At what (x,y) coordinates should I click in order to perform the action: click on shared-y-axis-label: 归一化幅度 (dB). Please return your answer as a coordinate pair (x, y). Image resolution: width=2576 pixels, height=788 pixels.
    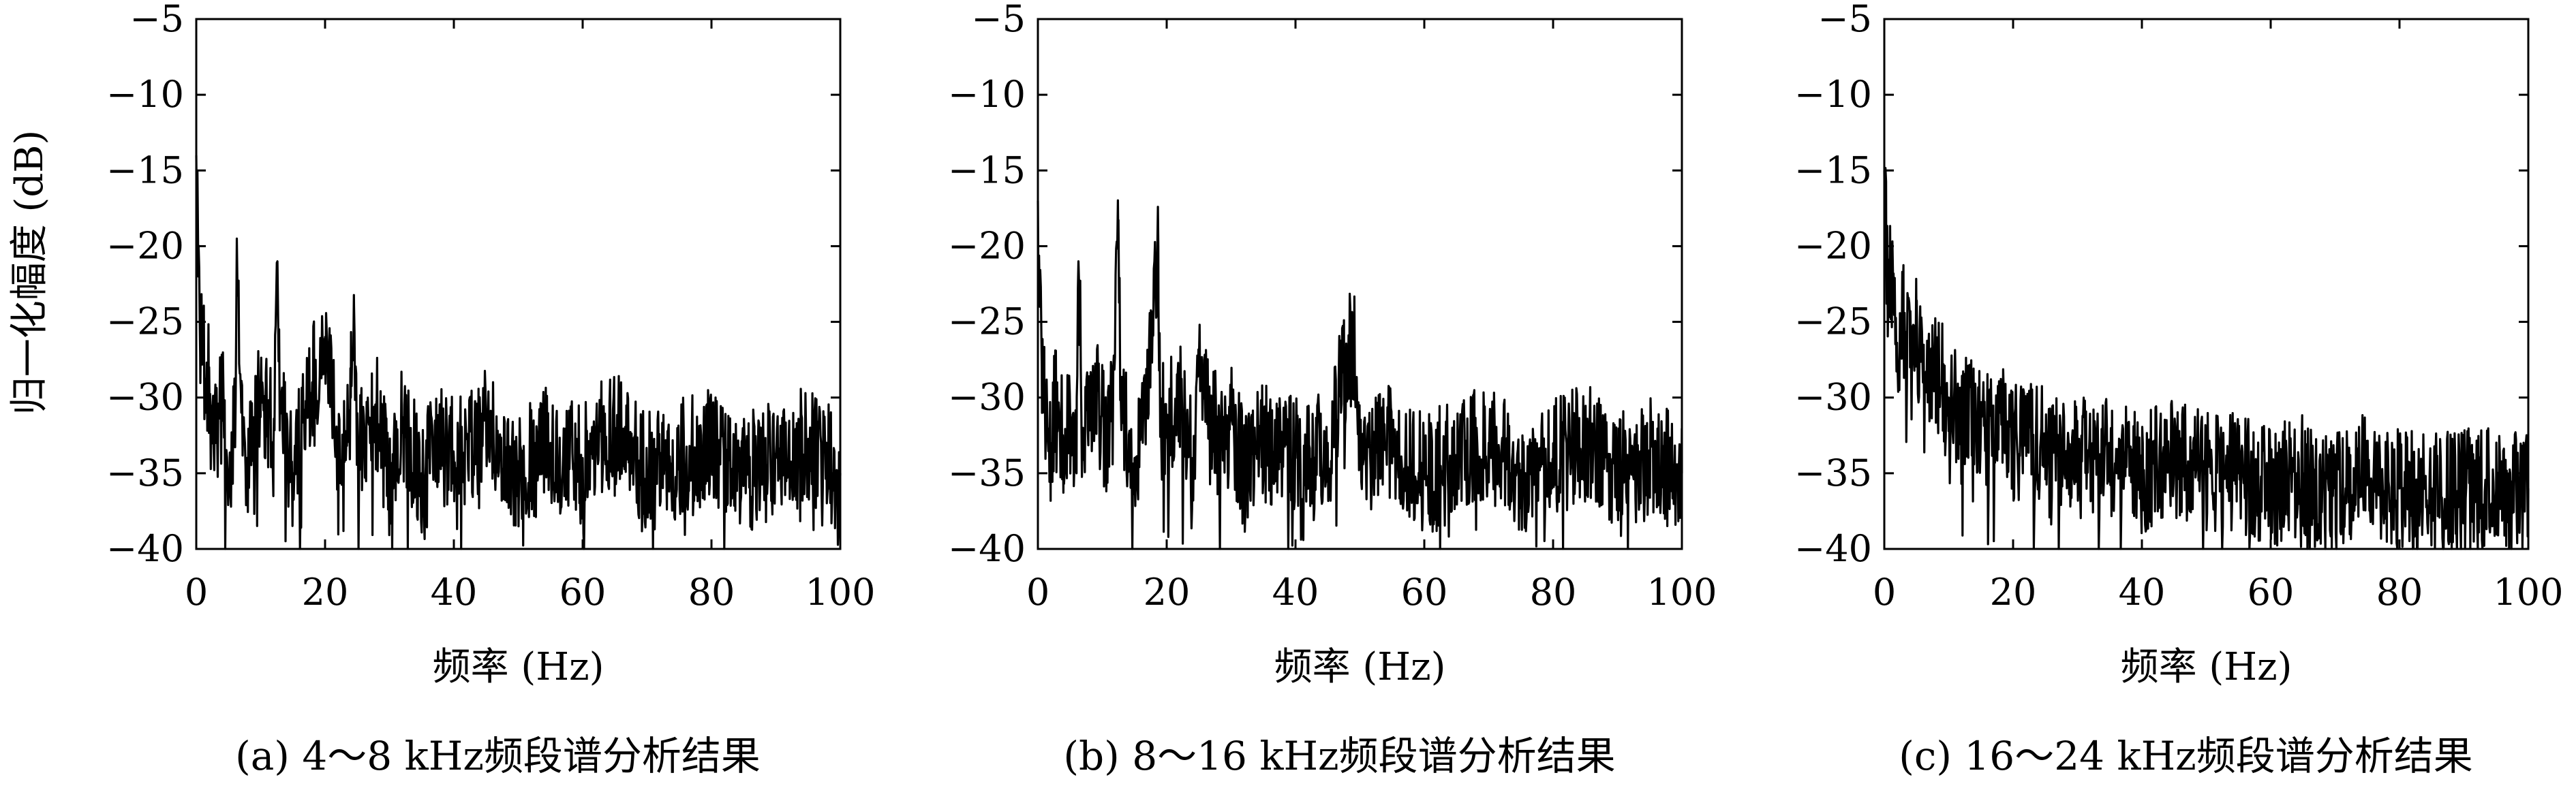
    Looking at the image, I should click on (30, 272).